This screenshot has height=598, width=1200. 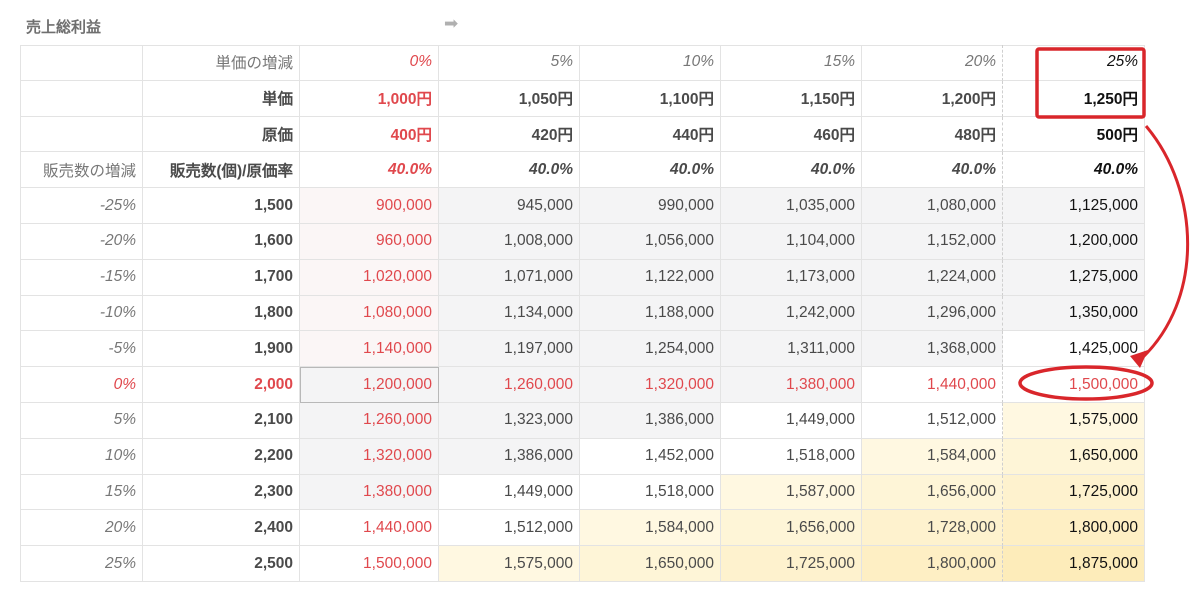 I want to click on profit-value-cell: 1,125,000, so click(x=1074, y=206).